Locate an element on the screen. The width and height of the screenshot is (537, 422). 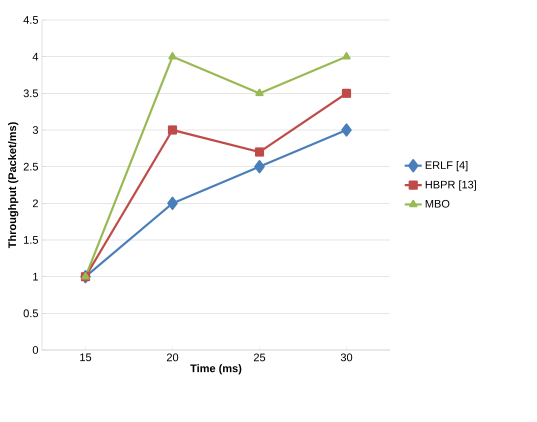
legend-label: MBO is located at coordinates (438, 204).